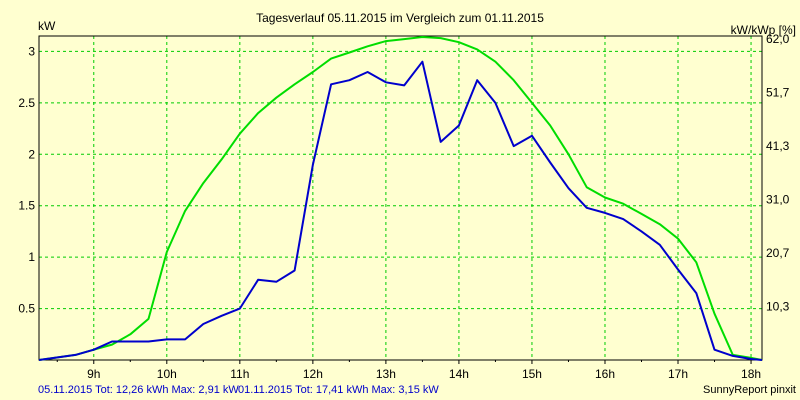 The height and width of the screenshot is (400, 800). Describe the element at coordinates (386, 374) in the screenshot. I see `x-tick-label: 13h` at that location.